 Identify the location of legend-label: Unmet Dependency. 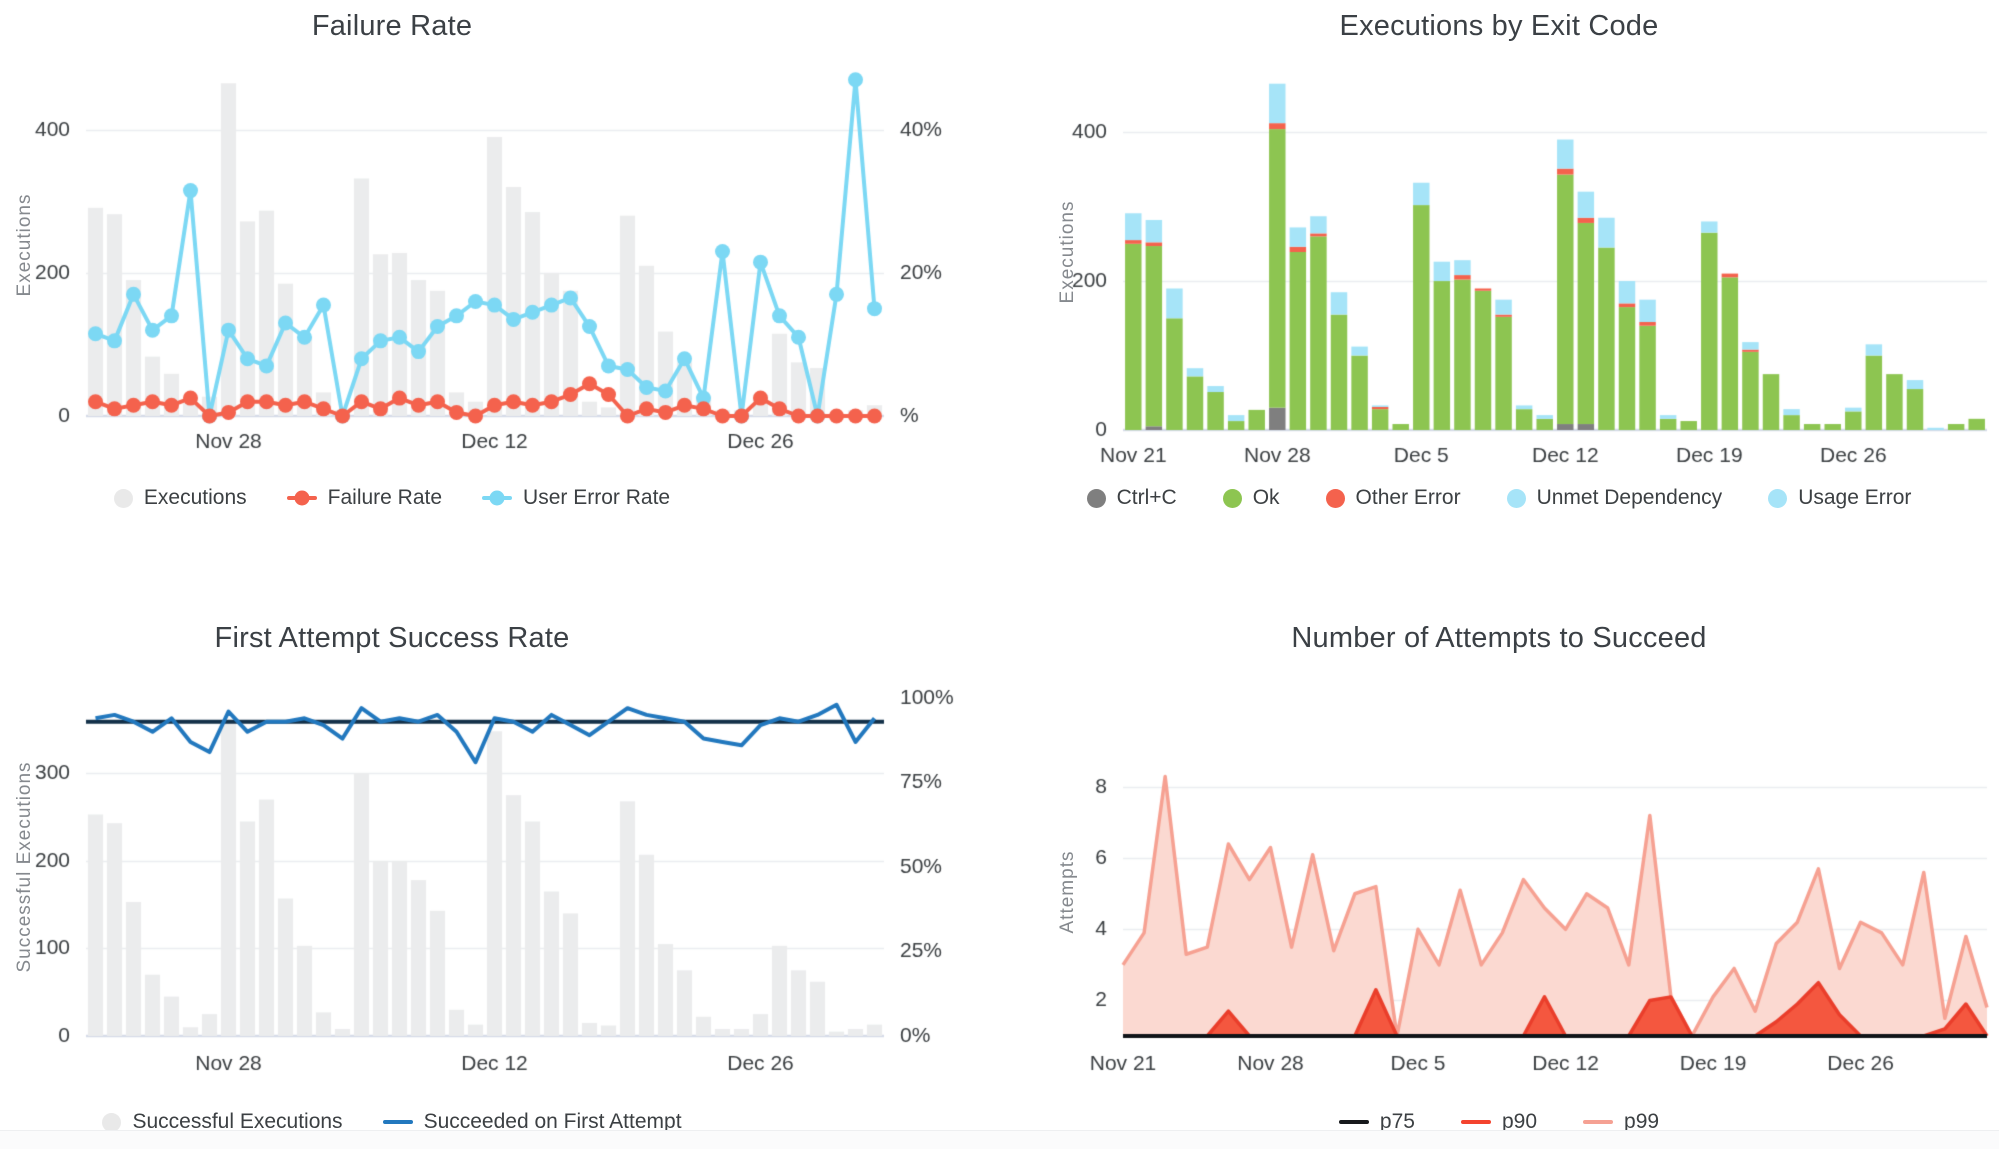
(1629, 497).